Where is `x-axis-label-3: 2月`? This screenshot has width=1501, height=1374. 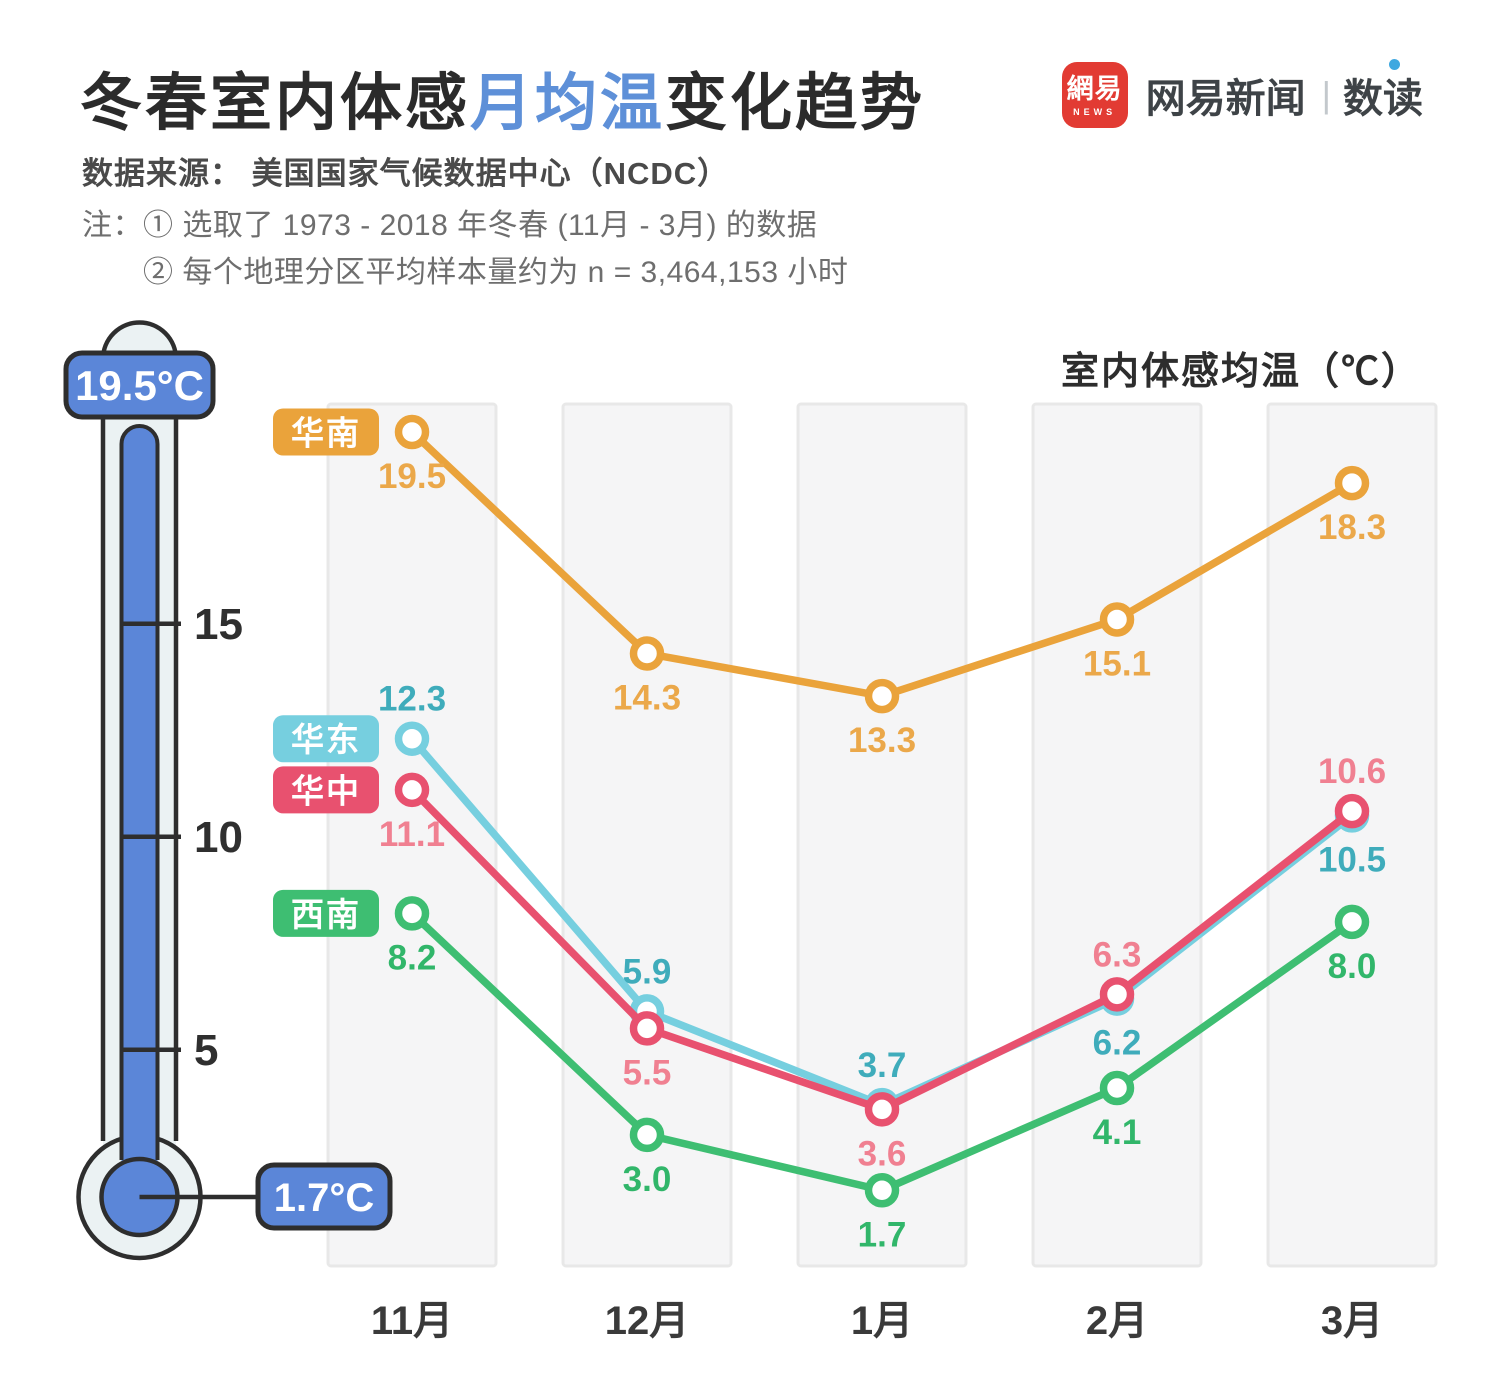 x-axis-label-3: 2月 is located at coordinates (1117, 1321).